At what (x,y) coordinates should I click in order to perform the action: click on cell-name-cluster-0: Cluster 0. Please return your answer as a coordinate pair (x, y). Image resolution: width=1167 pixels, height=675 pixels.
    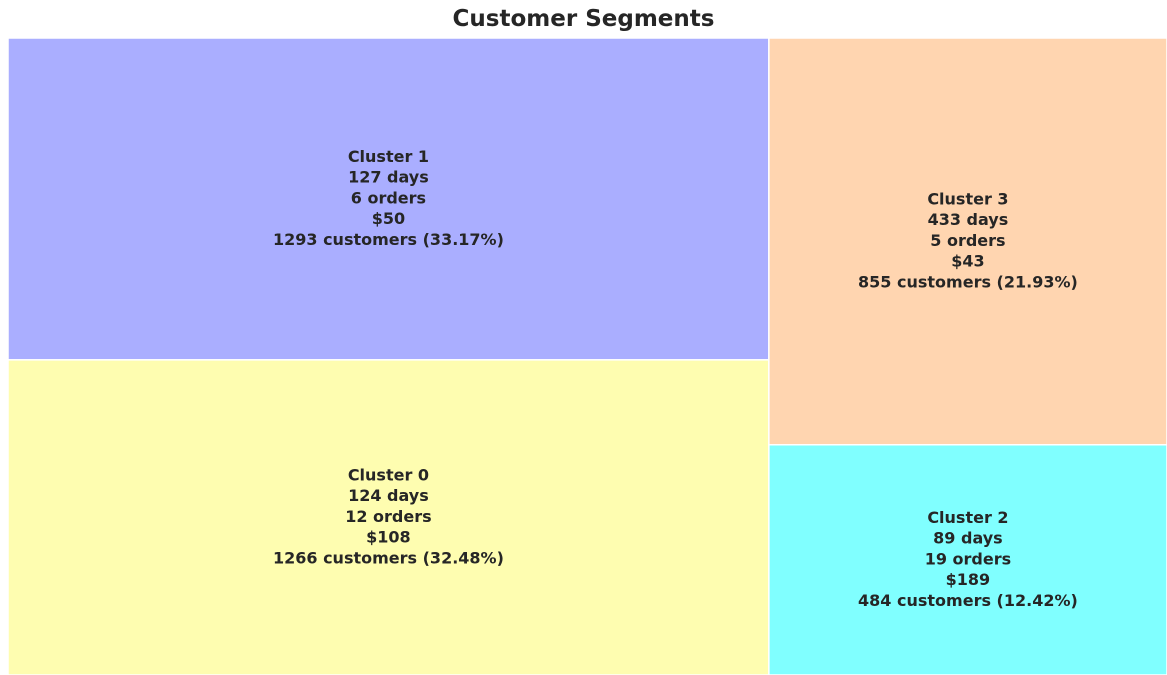
    Looking at the image, I should click on (388, 474).